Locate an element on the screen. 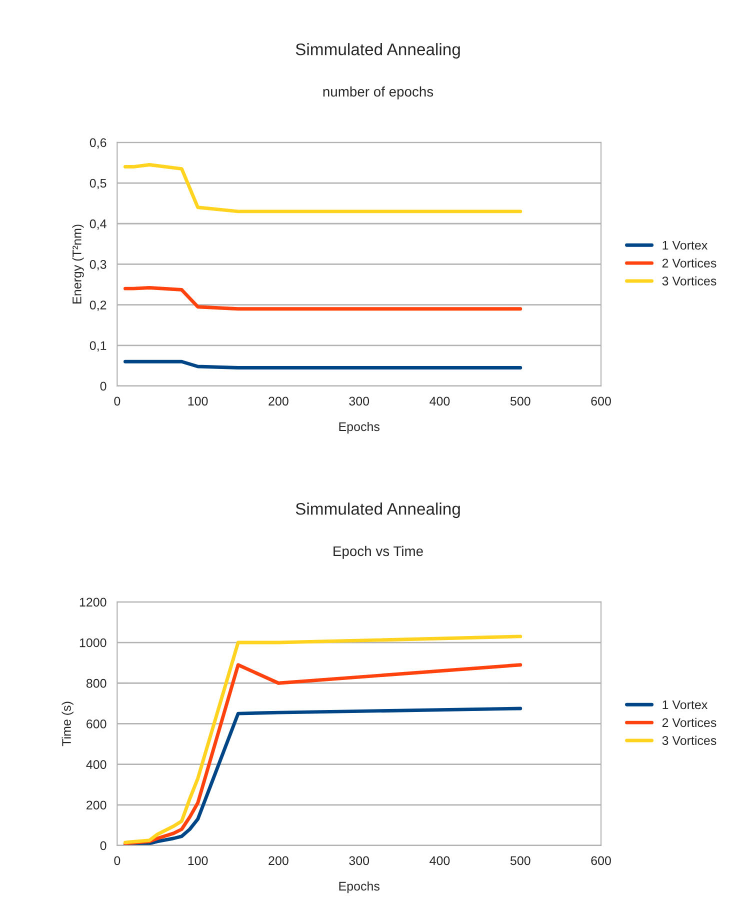 The width and height of the screenshot is (756, 919). y-tick-label: 600 is located at coordinates (96, 724).